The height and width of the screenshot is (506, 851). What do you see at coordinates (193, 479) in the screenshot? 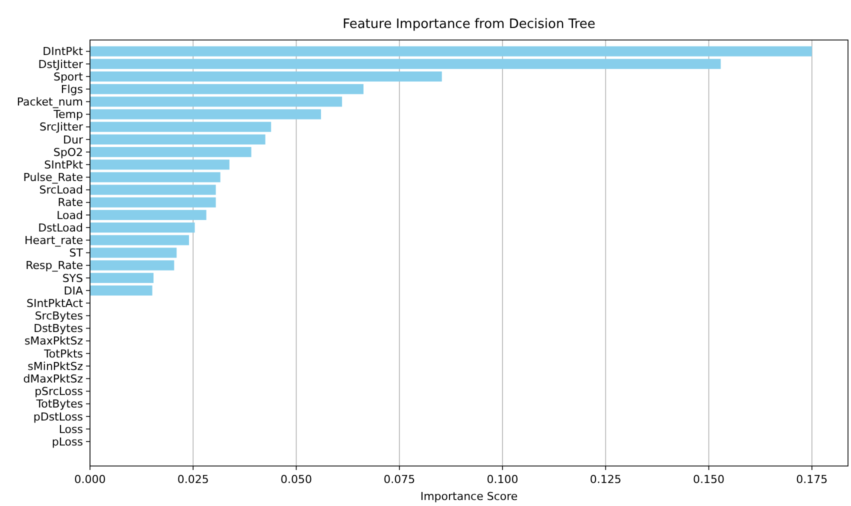
I see `x-tick-label: 0.025` at bounding box center [193, 479].